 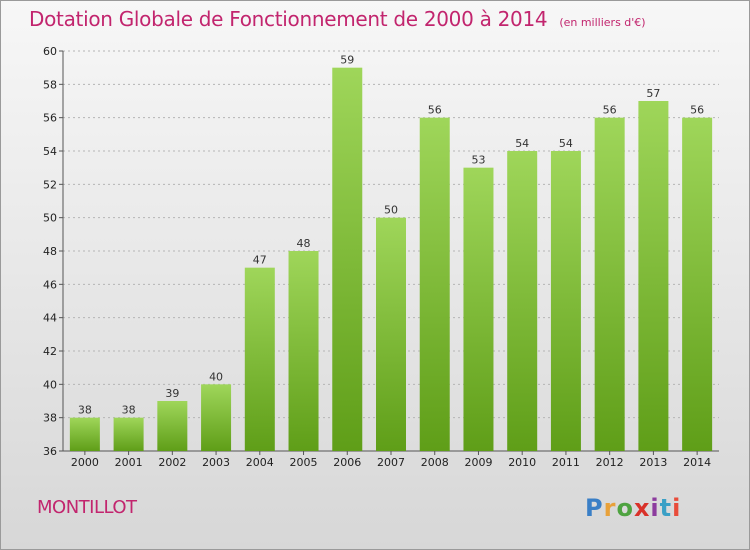 I want to click on data-label: 50, so click(x=391, y=210).